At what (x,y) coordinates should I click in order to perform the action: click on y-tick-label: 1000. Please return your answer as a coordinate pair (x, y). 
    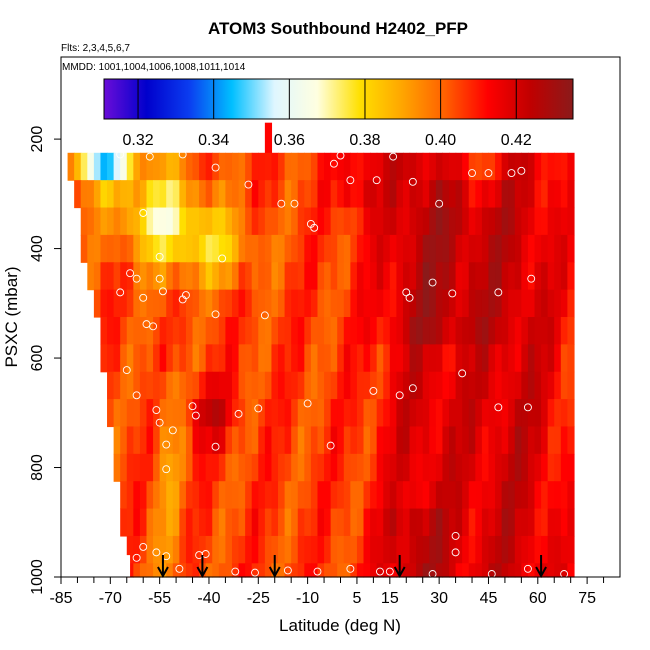
    Looking at the image, I should click on (37, 577).